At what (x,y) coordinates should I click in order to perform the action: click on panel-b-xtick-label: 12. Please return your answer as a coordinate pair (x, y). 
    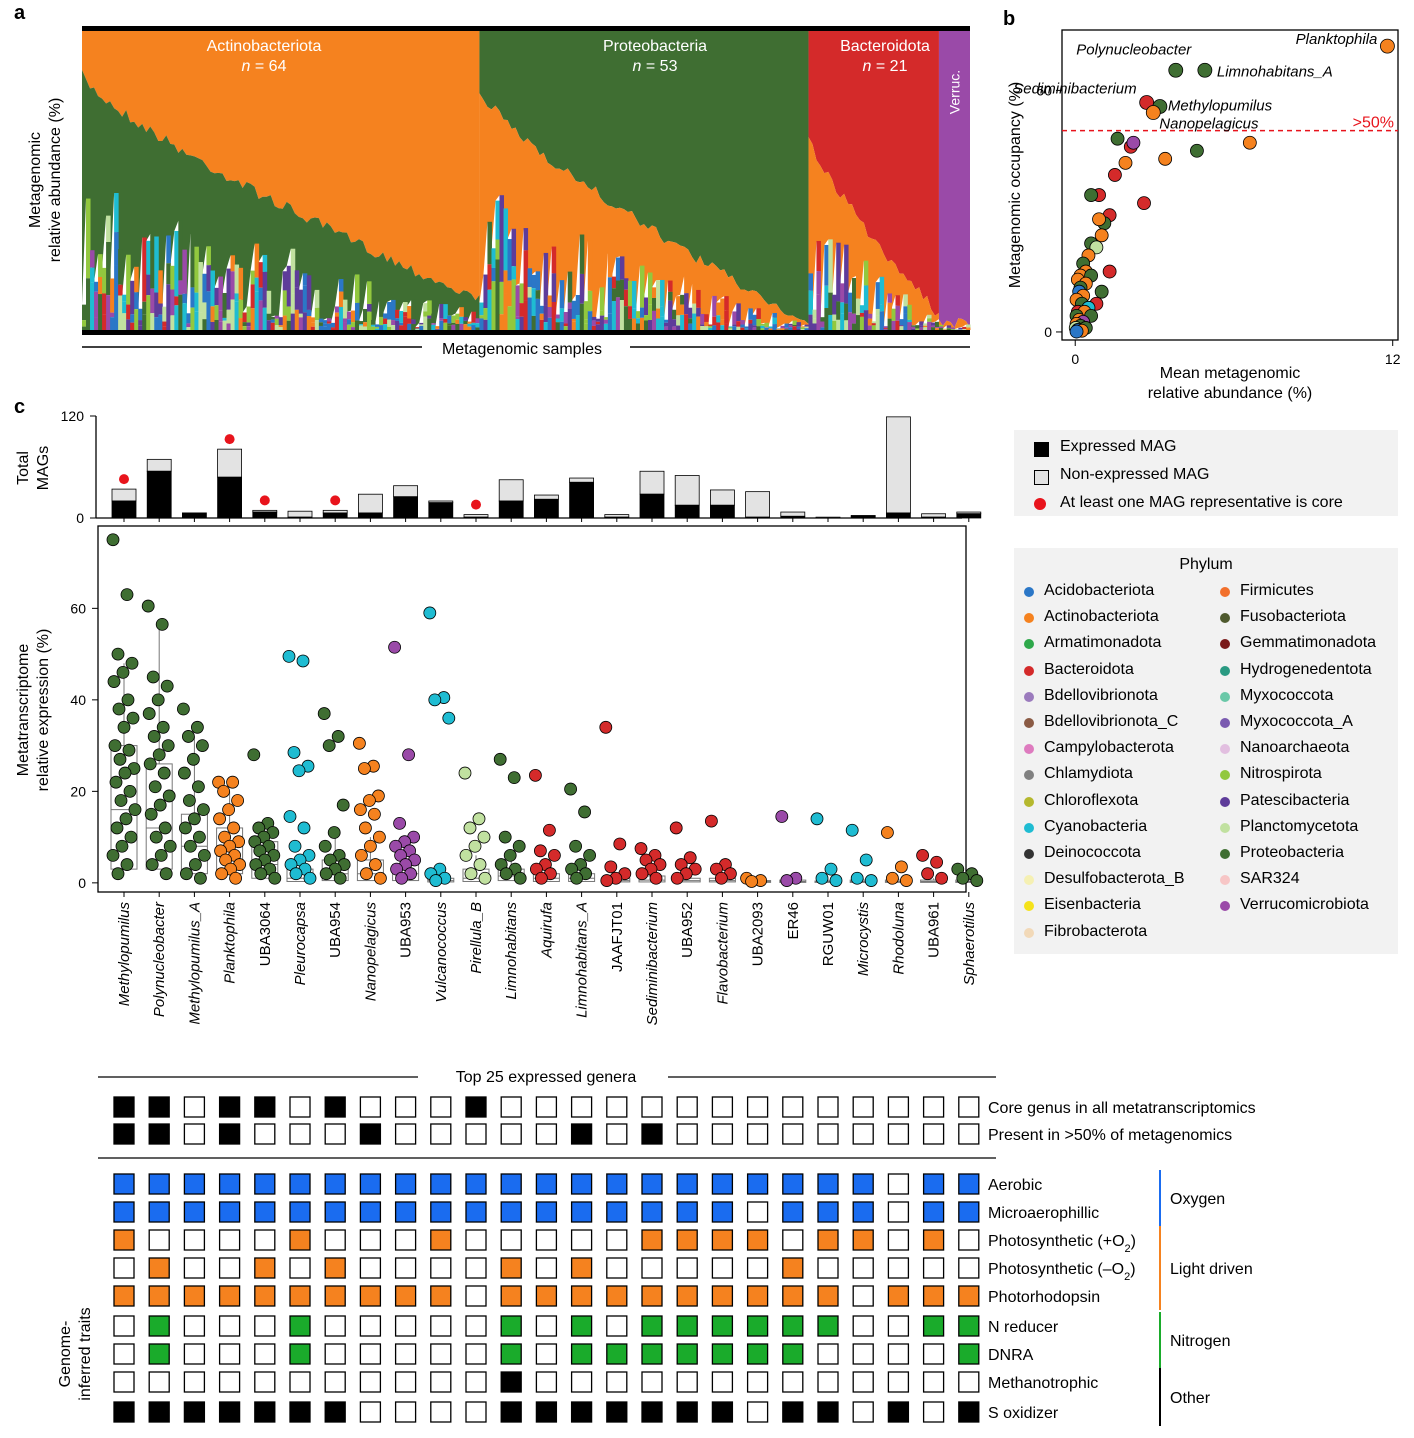
    Looking at the image, I should click on (1393, 359).